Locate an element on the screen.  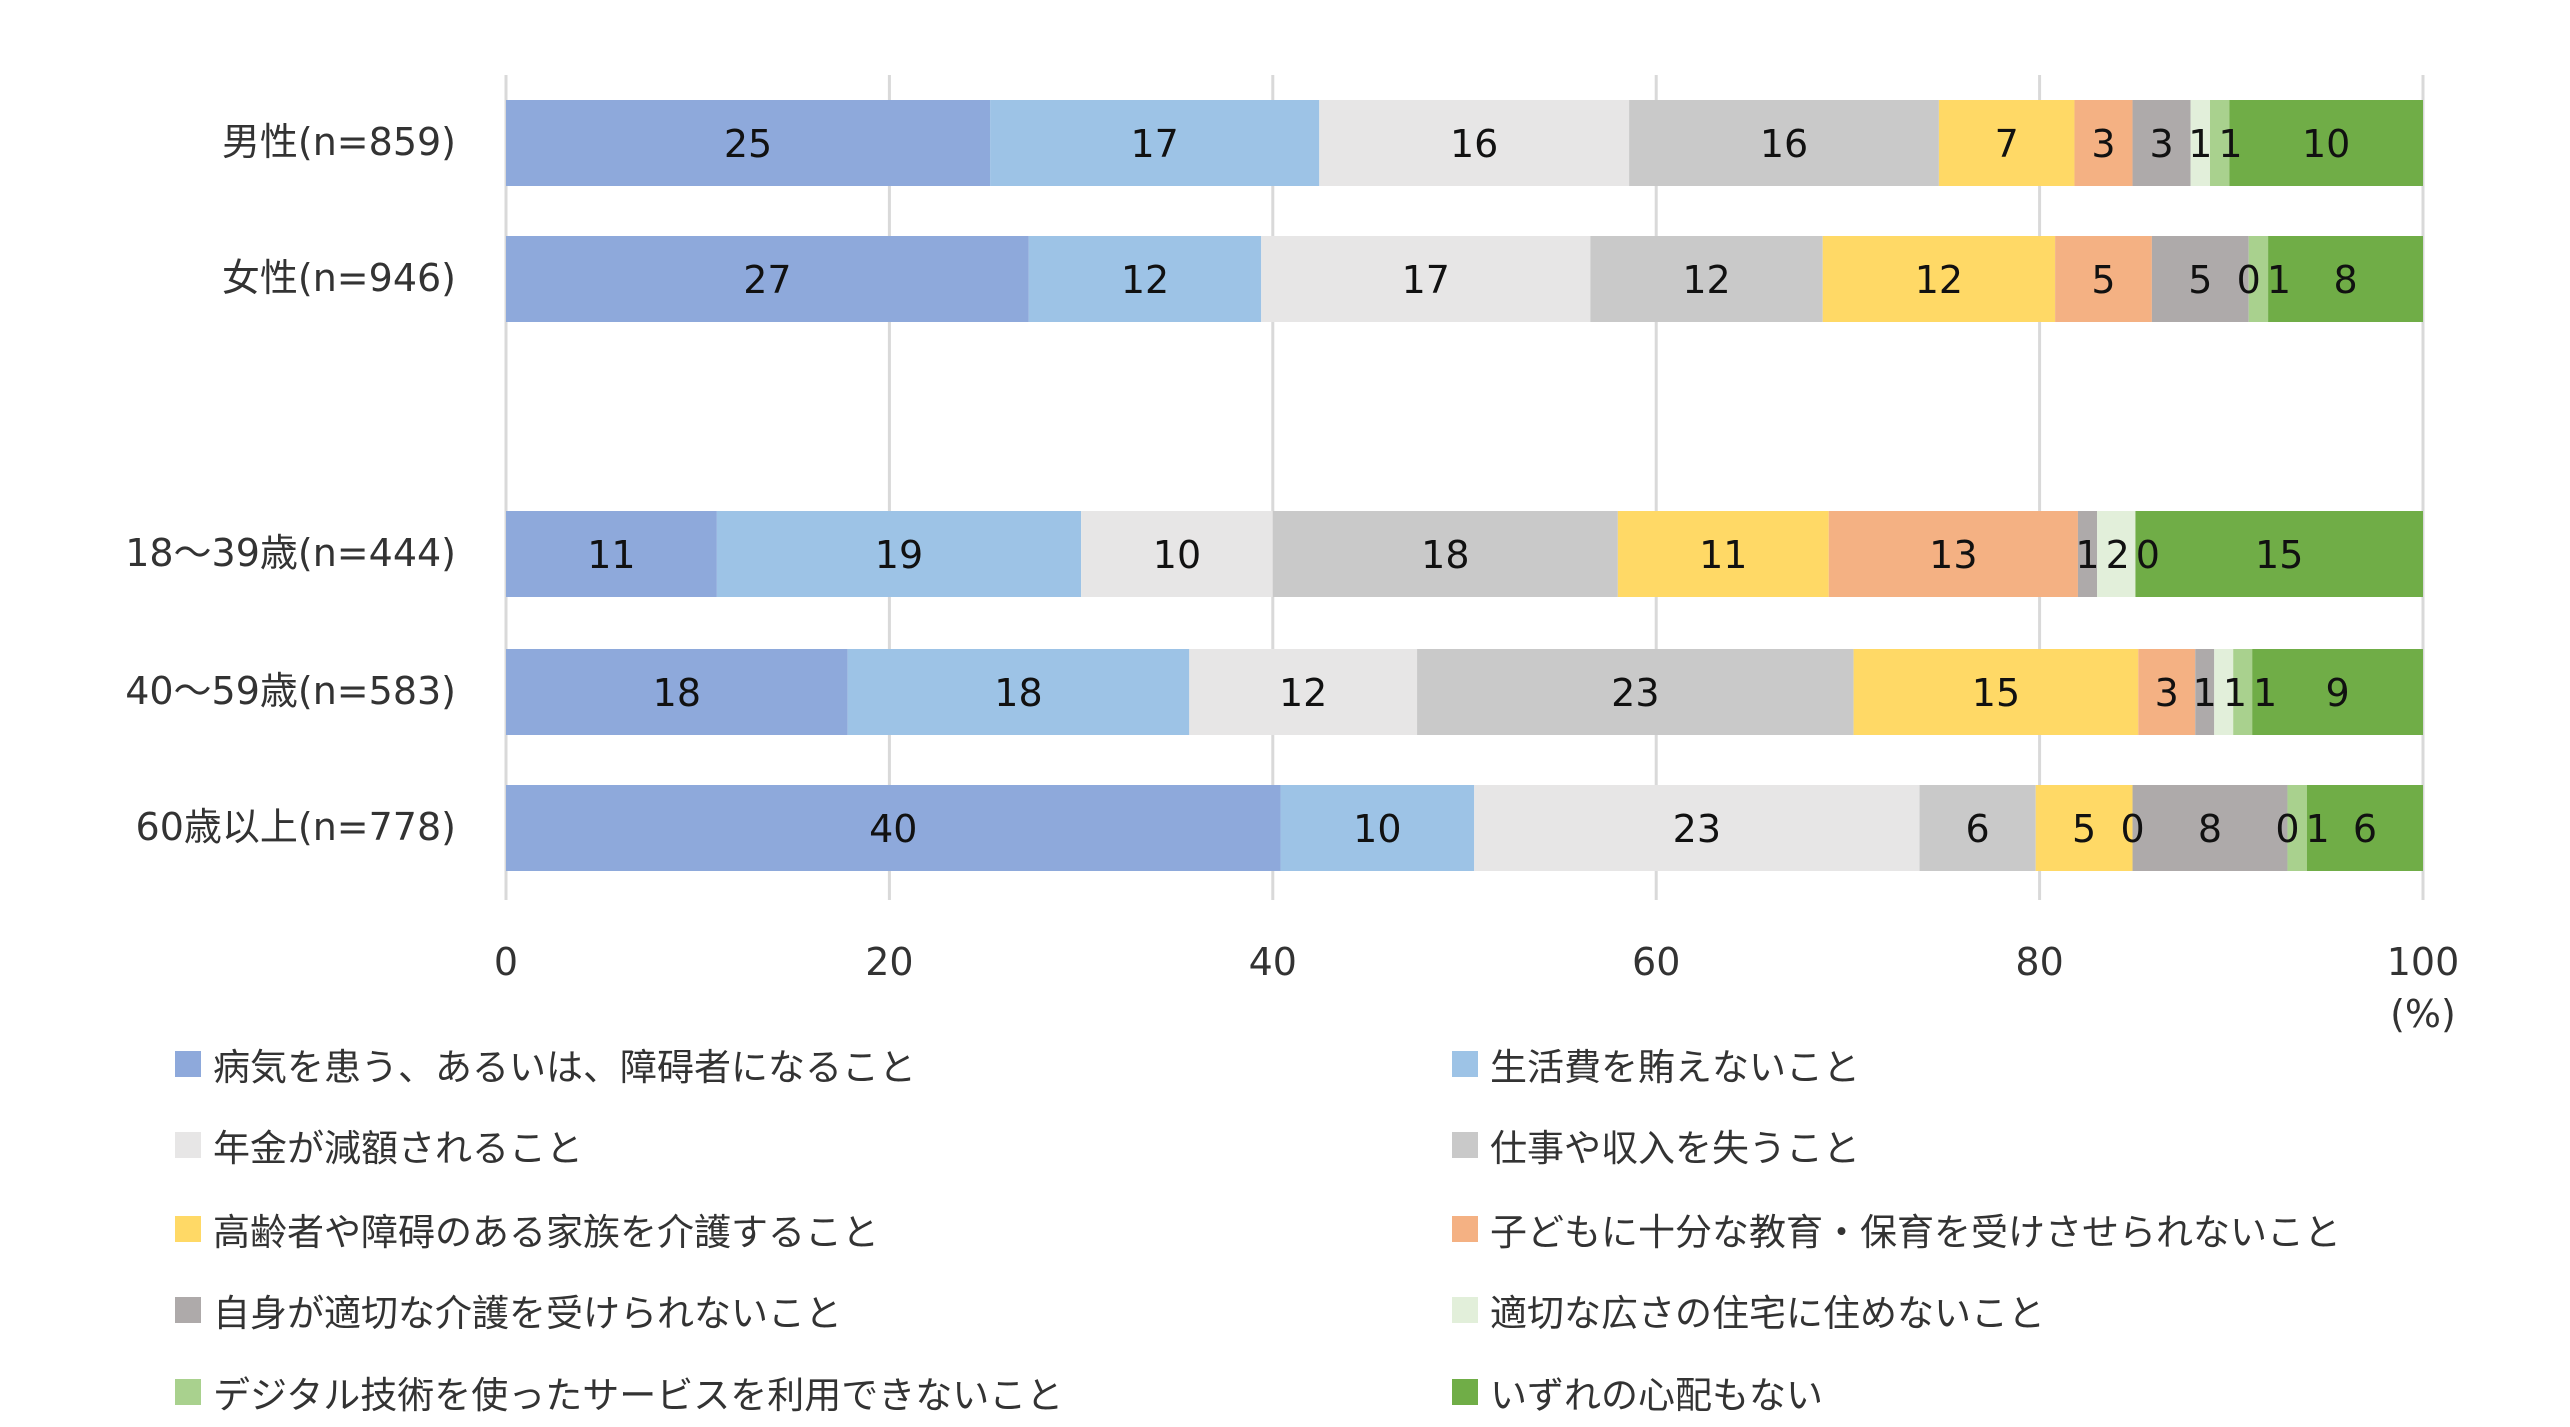
legend-item: 年金が減額されること is located at coordinates (379, 1145).